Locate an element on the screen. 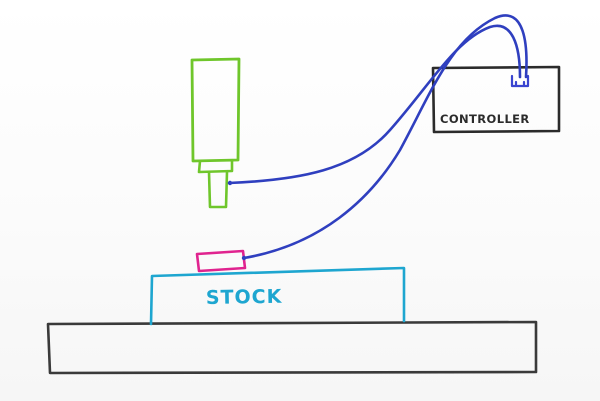 The width and height of the screenshot is (600, 401). spindle-body is located at coordinates (215, 110).